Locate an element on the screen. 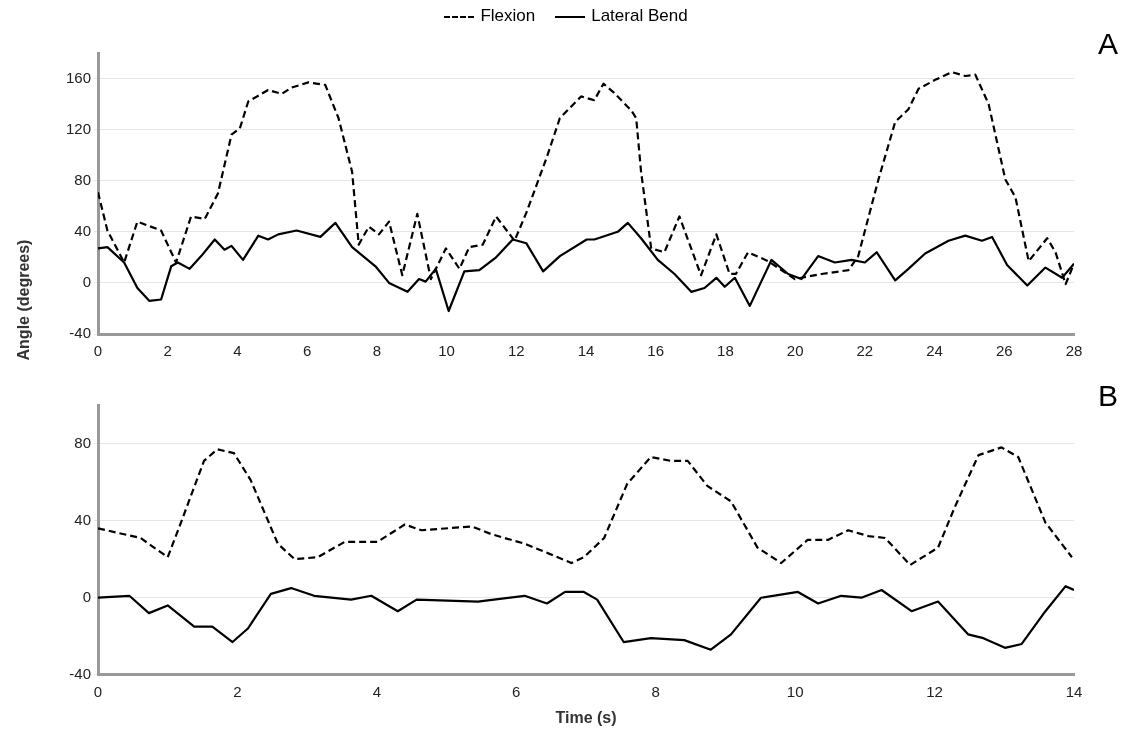 Image resolution: width=1132 pixels, height=736 pixels. x-tick-label: 18 is located at coordinates (725, 351).